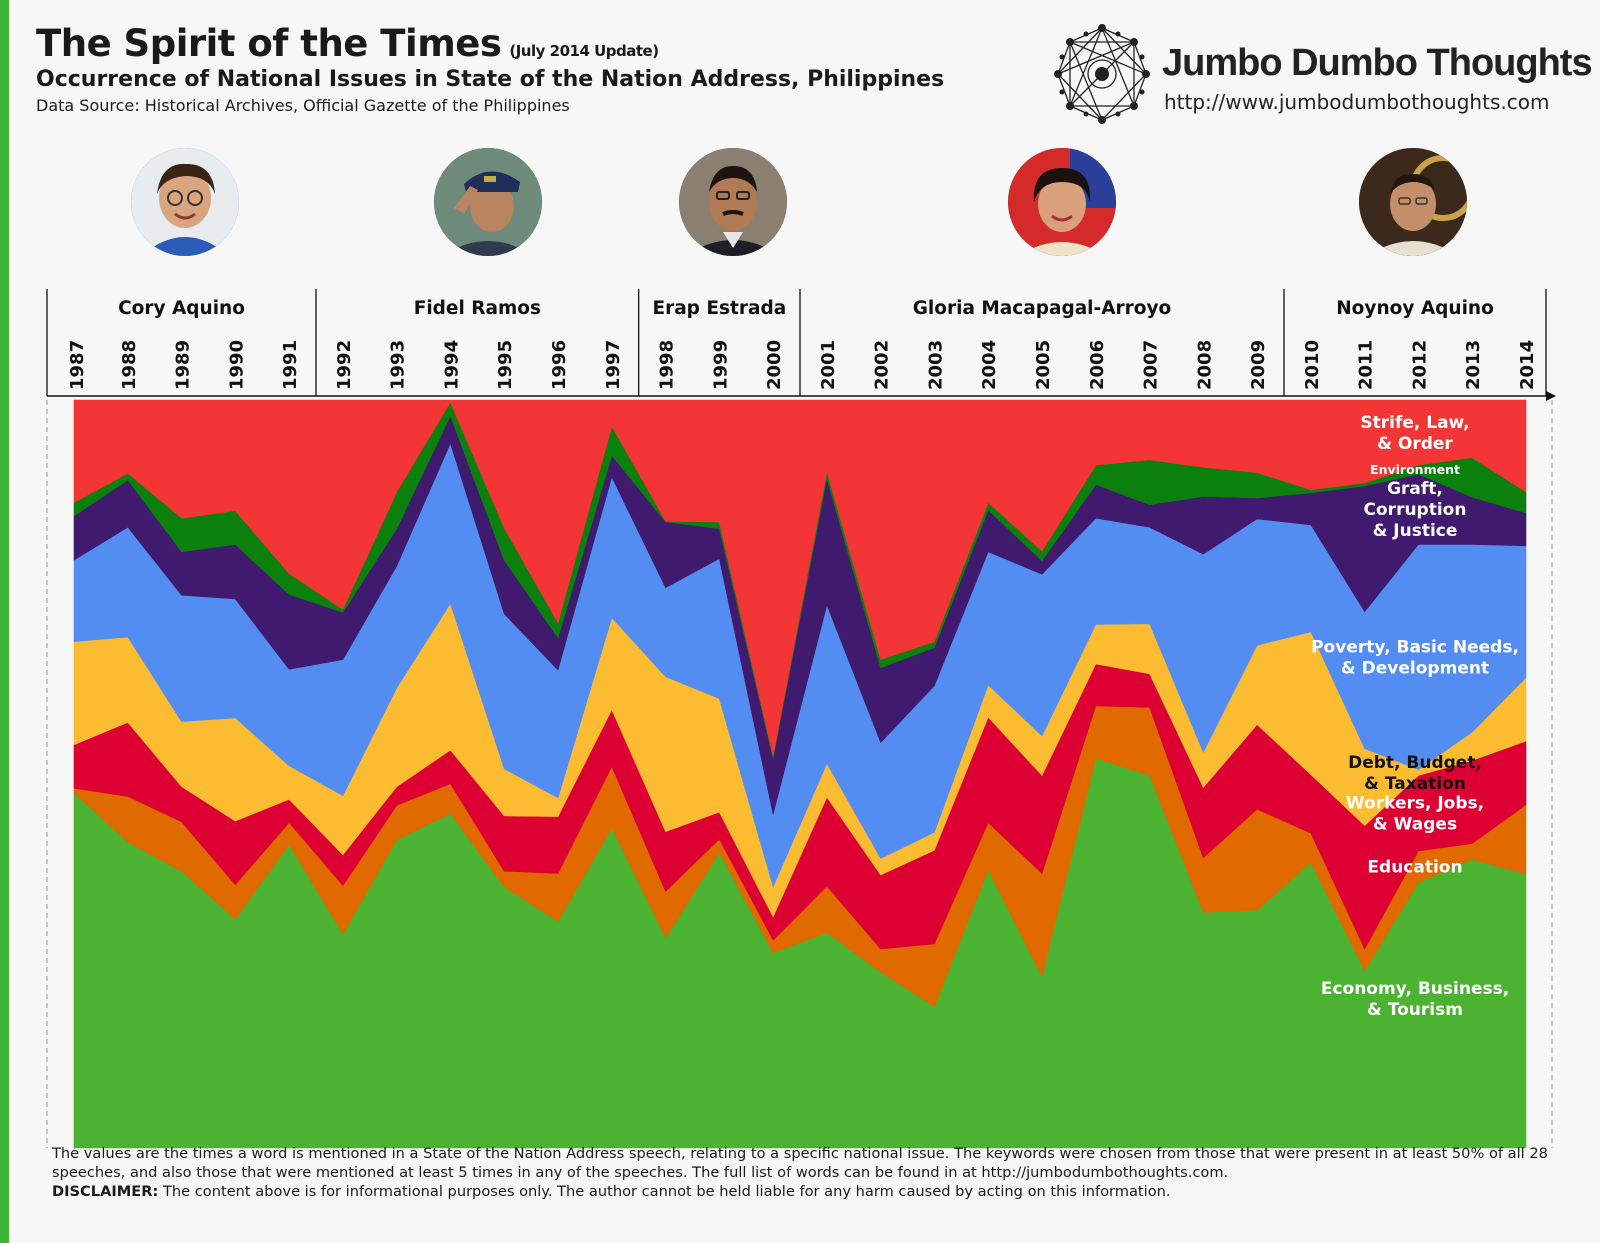  What do you see at coordinates (719, 308) in the screenshot?
I see `president-name: Erap Estrada` at bounding box center [719, 308].